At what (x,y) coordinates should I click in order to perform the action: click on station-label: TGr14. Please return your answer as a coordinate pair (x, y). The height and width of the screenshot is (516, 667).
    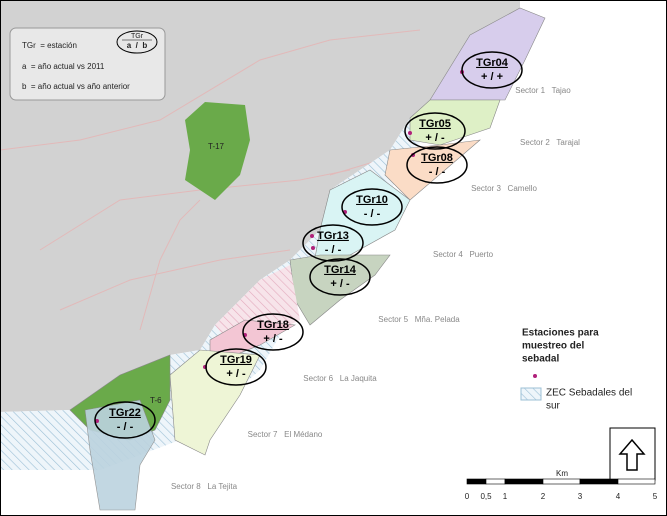
    Looking at the image, I should click on (340, 270).